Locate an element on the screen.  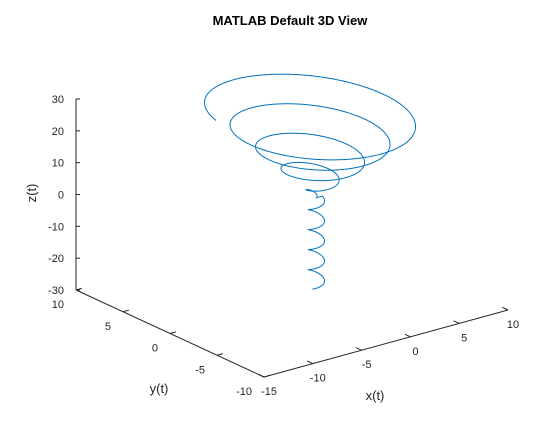
y-tick-label: 5 is located at coordinates (108, 327).